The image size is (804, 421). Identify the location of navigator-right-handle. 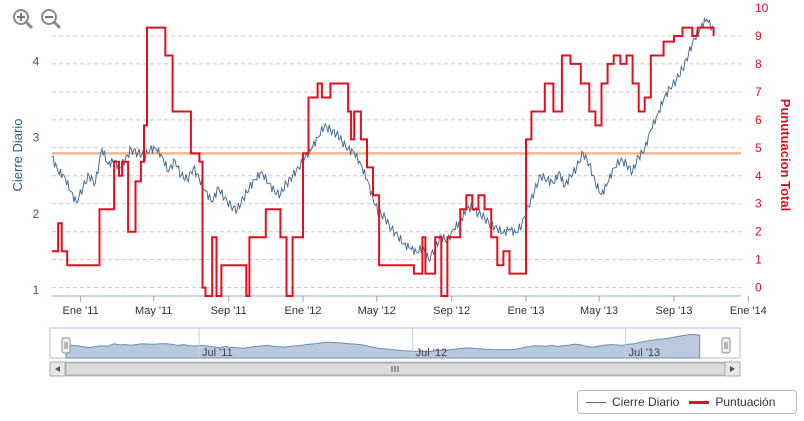
(726, 345).